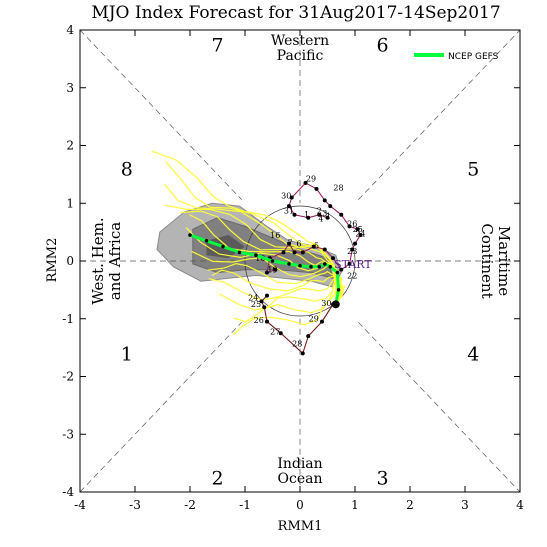  I want to click on observed-day-label: 2, so click(319, 211).